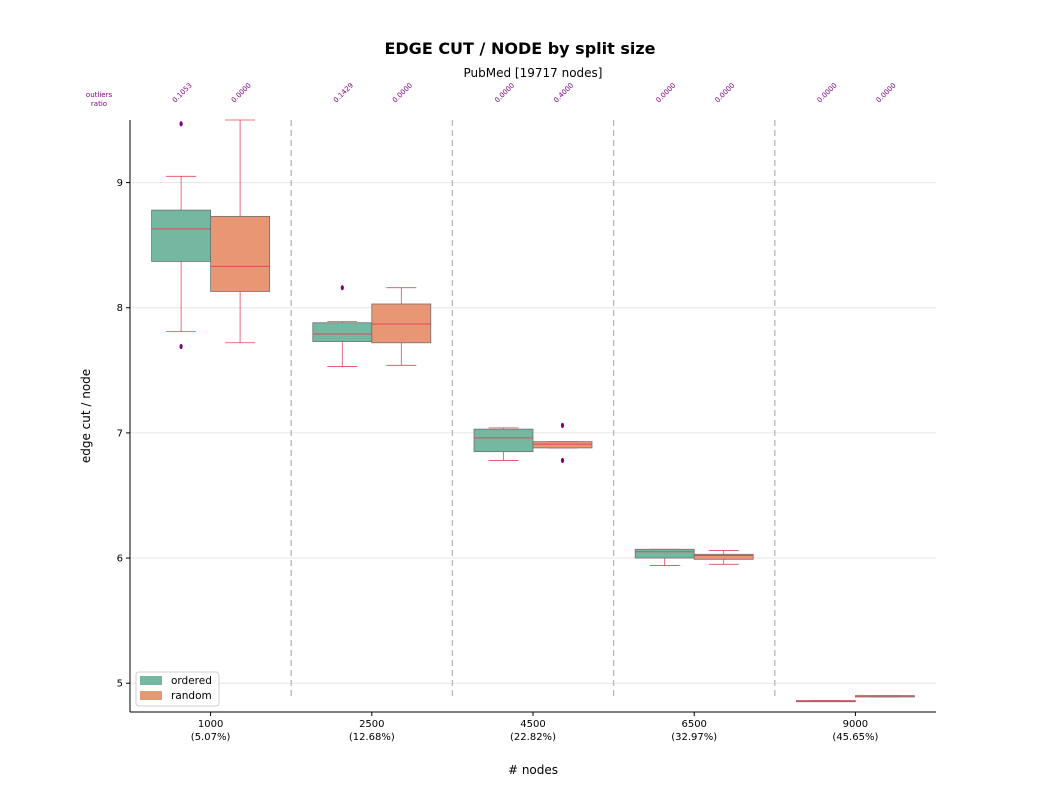 Image resolution: width=1040 pixels, height=800 pixels. What do you see at coordinates (855, 724) in the screenshot?
I see `x-tick-label: 9000` at bounding box center [855, 724].